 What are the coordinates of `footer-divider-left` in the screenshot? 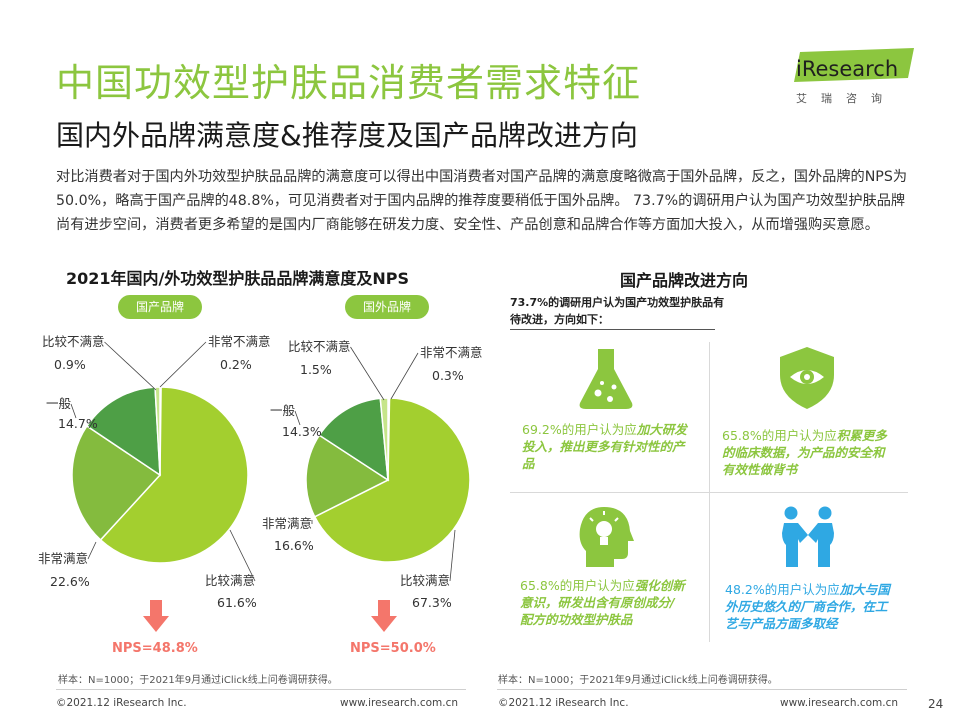 It's located at (261, 689).